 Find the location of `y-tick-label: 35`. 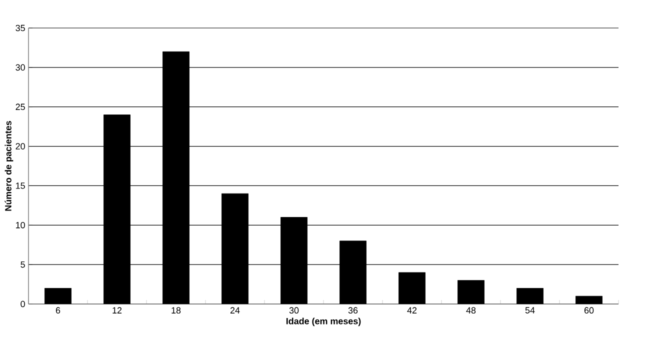

y-tick-label: 35 is located at coordinates (20, 28).